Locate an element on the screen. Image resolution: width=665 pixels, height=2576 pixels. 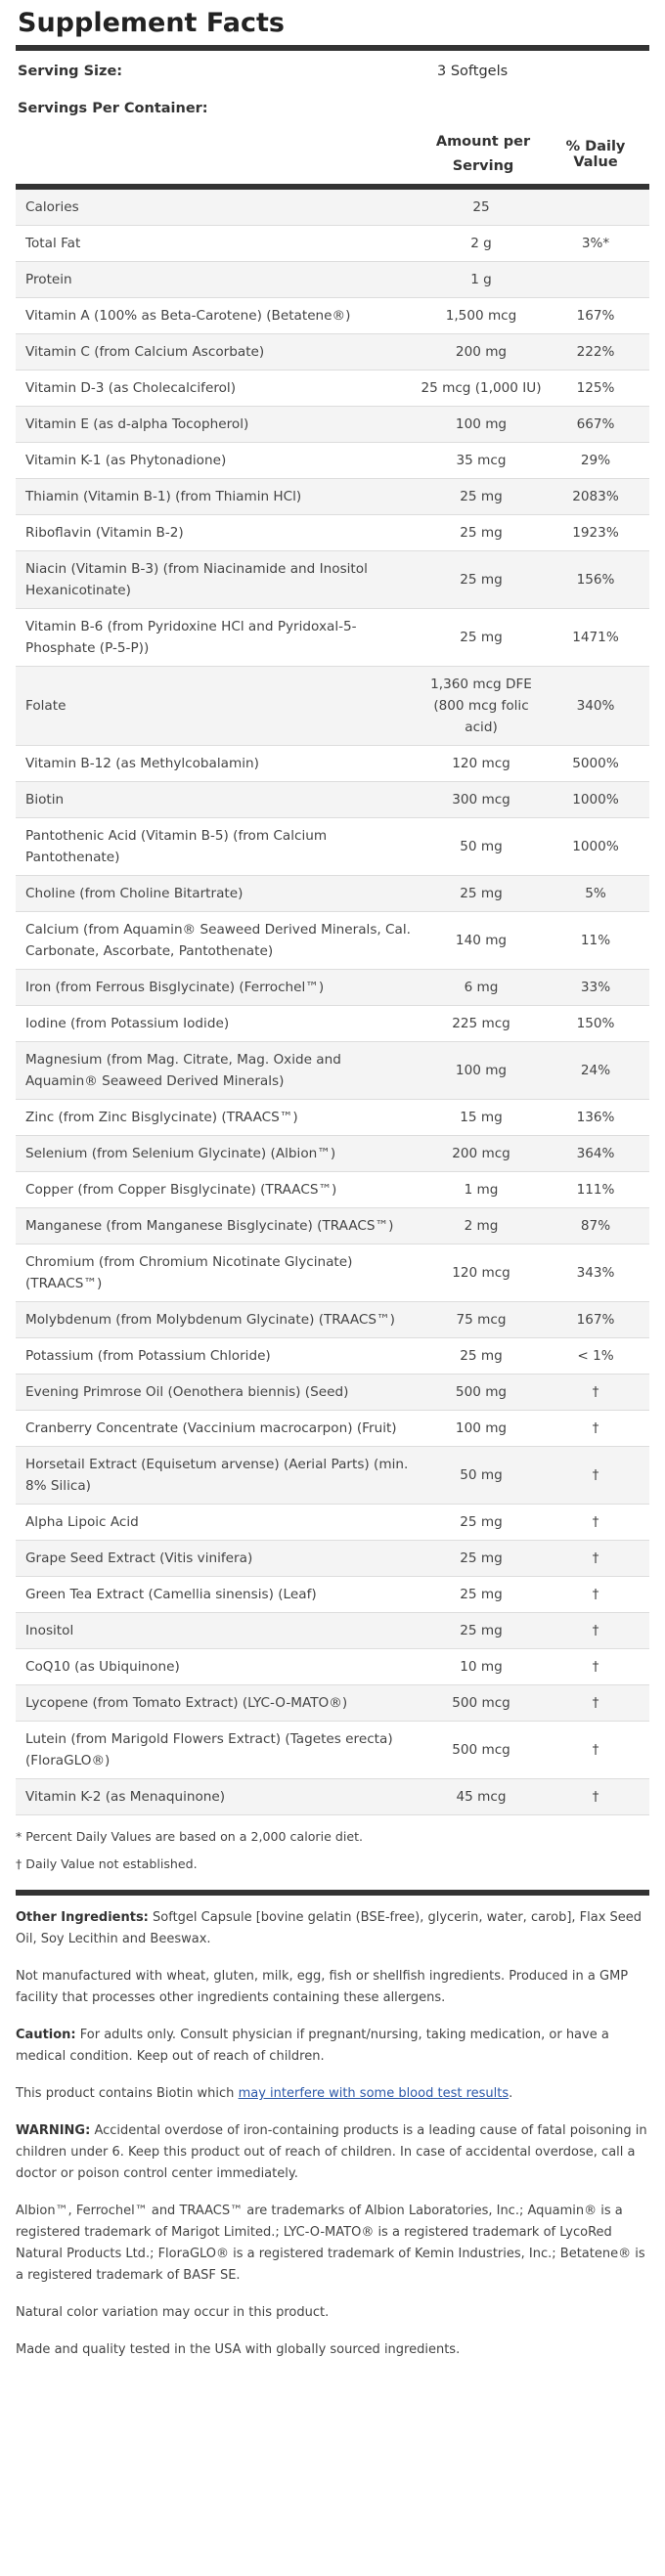
nutrient-amount: 75 mcg is located at coordinates (481, 1319).